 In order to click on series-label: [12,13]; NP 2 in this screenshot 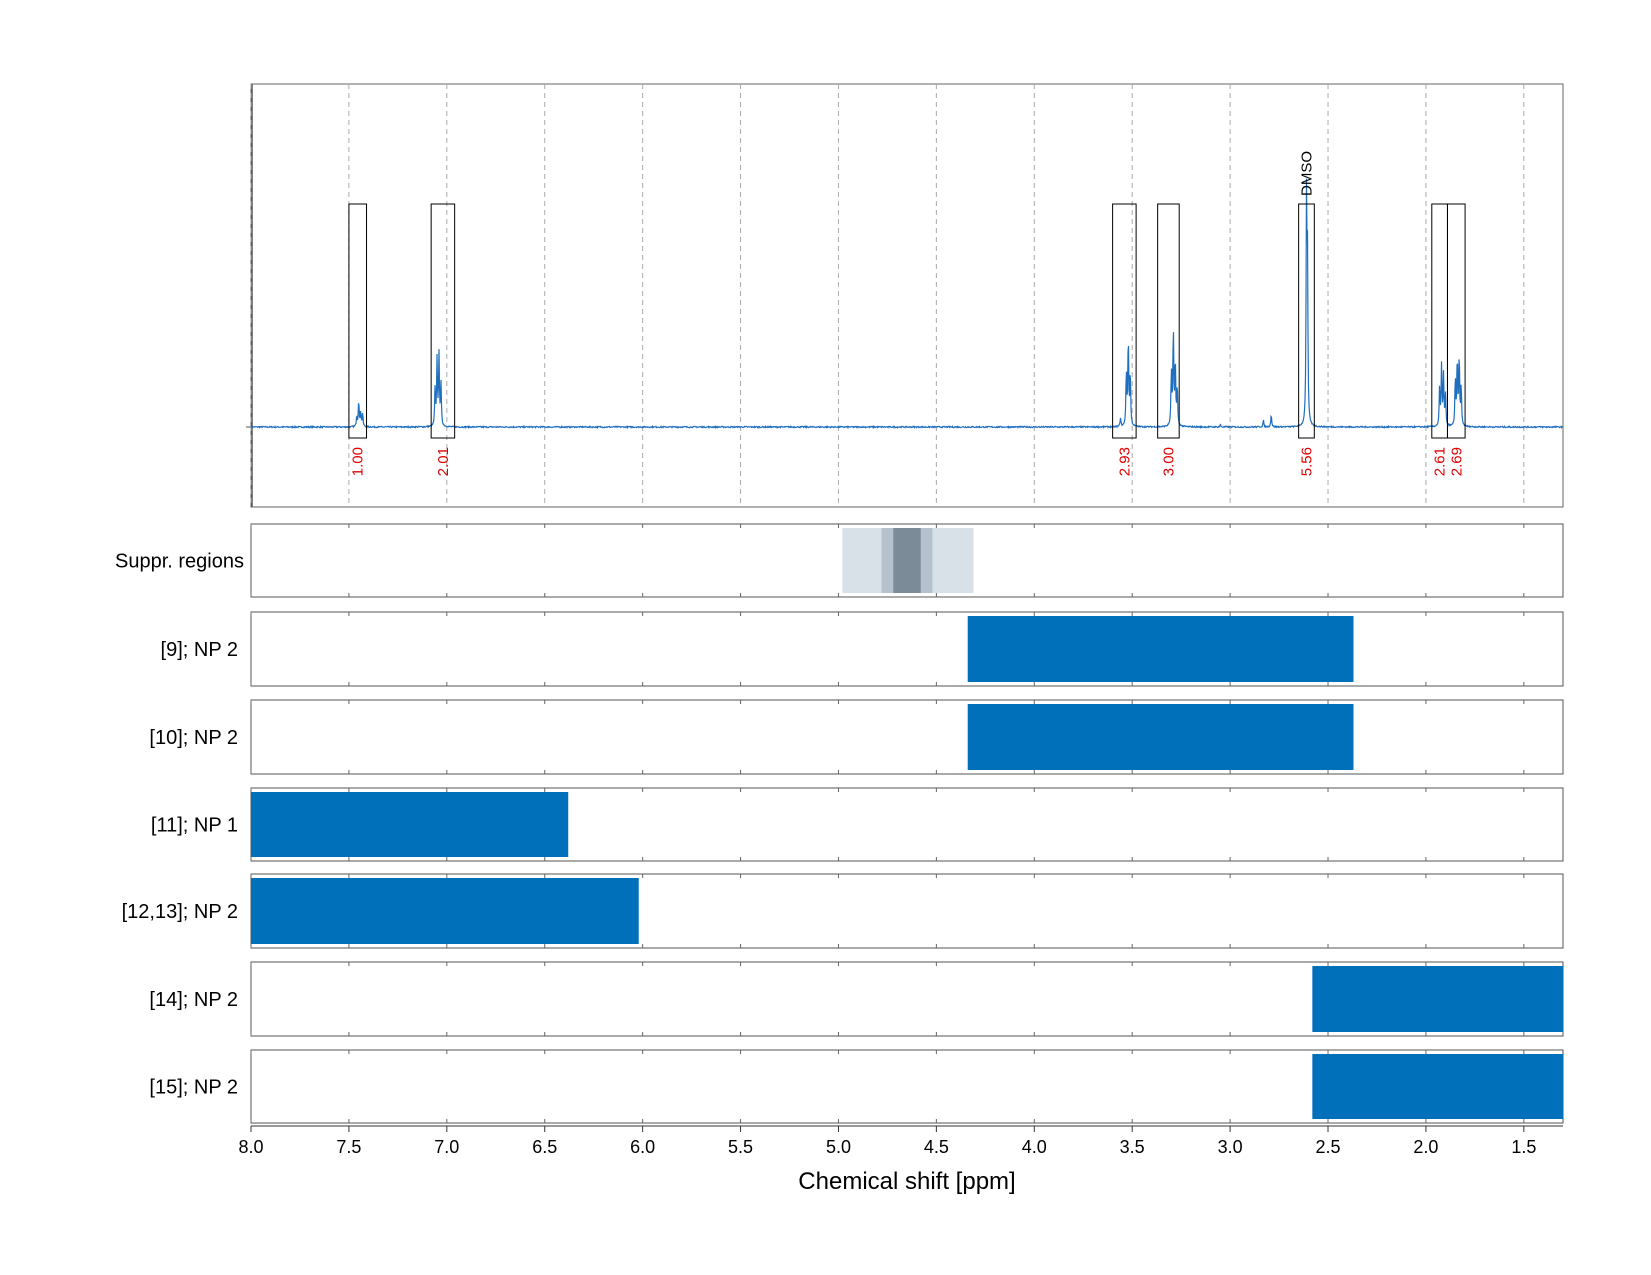, I will do `click(180, 912)`.